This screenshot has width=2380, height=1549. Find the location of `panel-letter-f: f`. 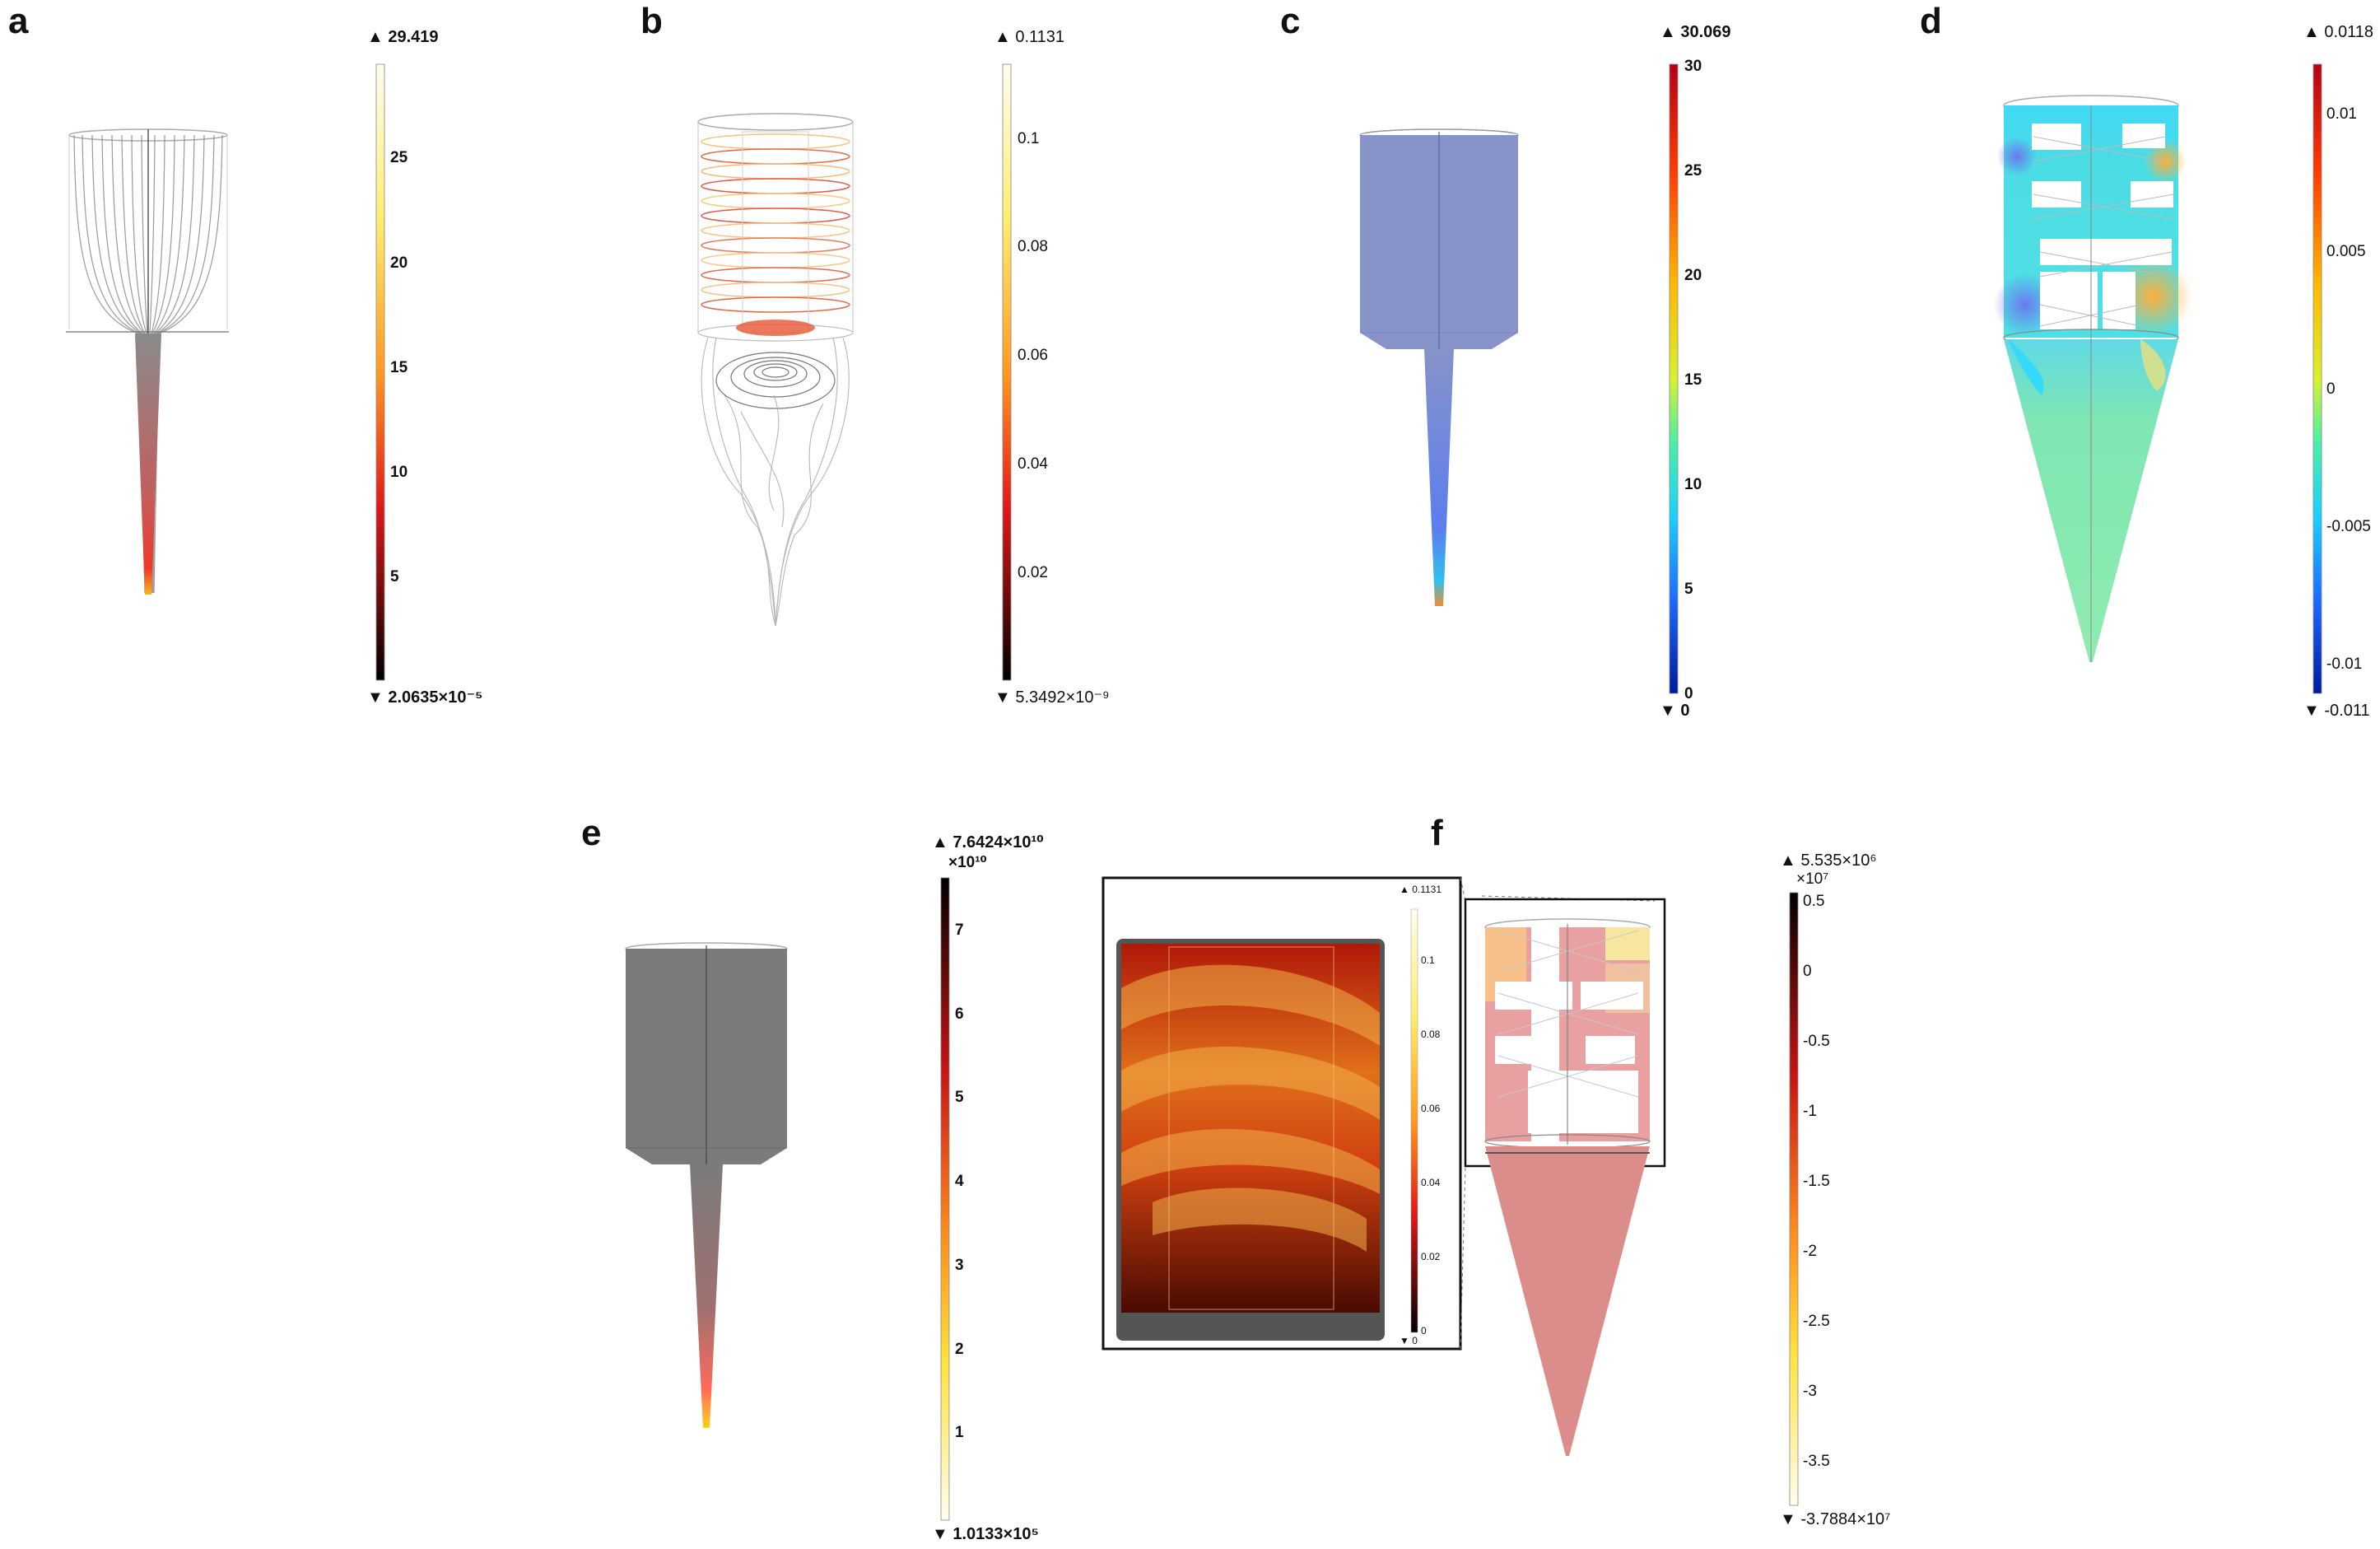

panel-letter-f: f is located at coordinates (1437, 833).